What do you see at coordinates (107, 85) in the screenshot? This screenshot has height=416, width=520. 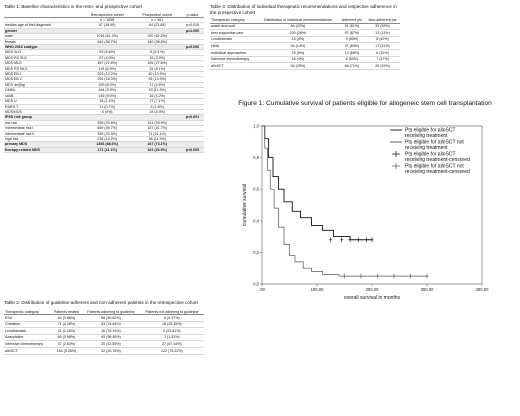 I see `table1-cell-retro: 100 (6.0%)` at bounding box center [107, 85].